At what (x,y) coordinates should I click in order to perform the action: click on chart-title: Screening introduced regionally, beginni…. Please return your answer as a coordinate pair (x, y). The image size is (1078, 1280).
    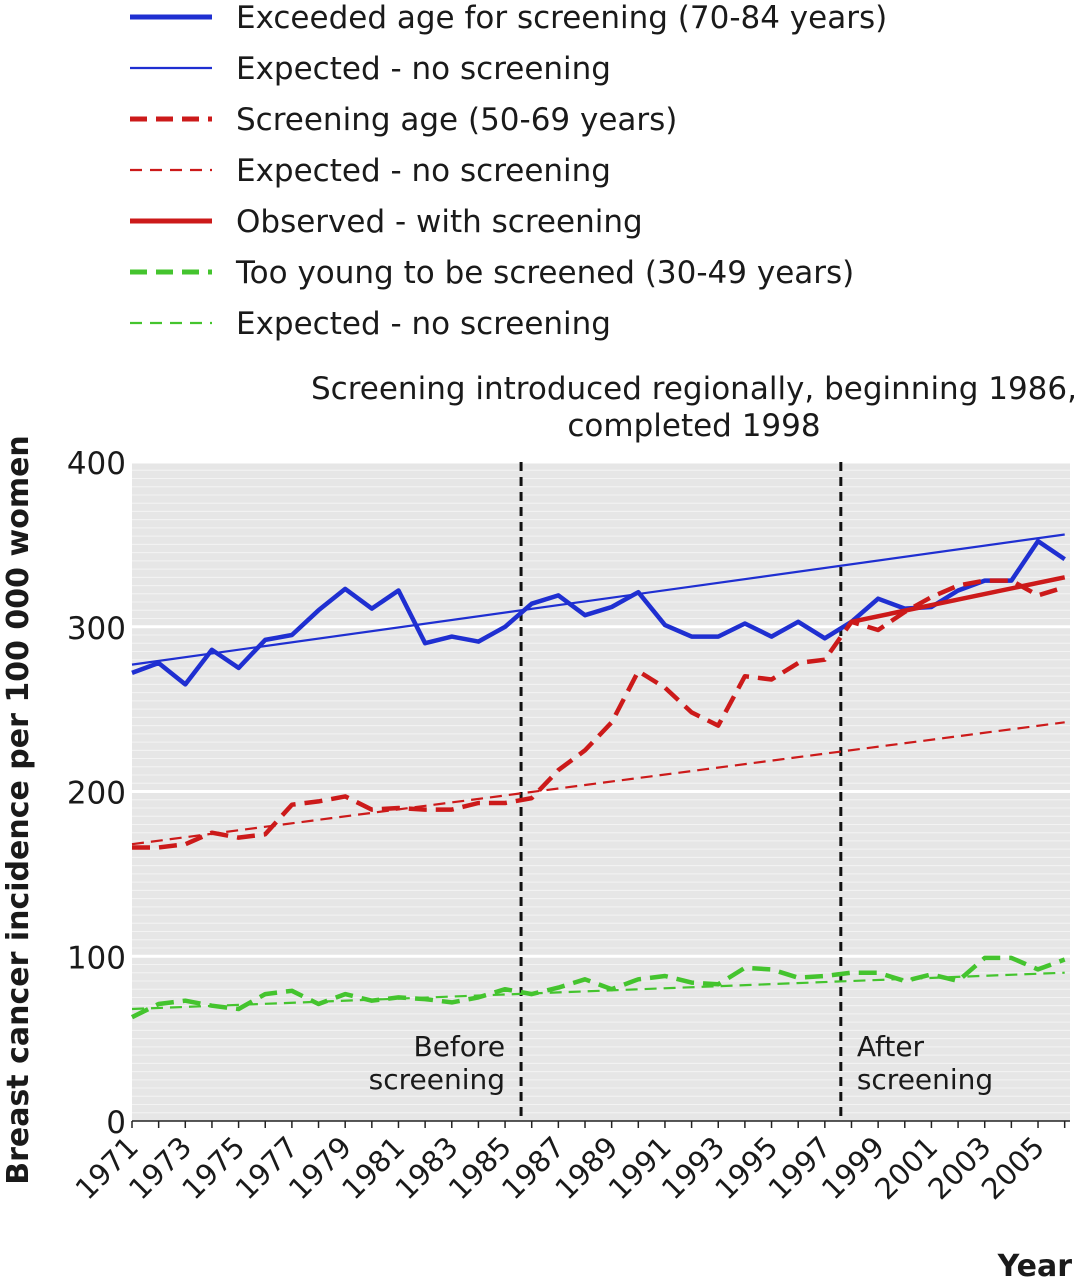
    Looking at the image, I should click on (694, 389).